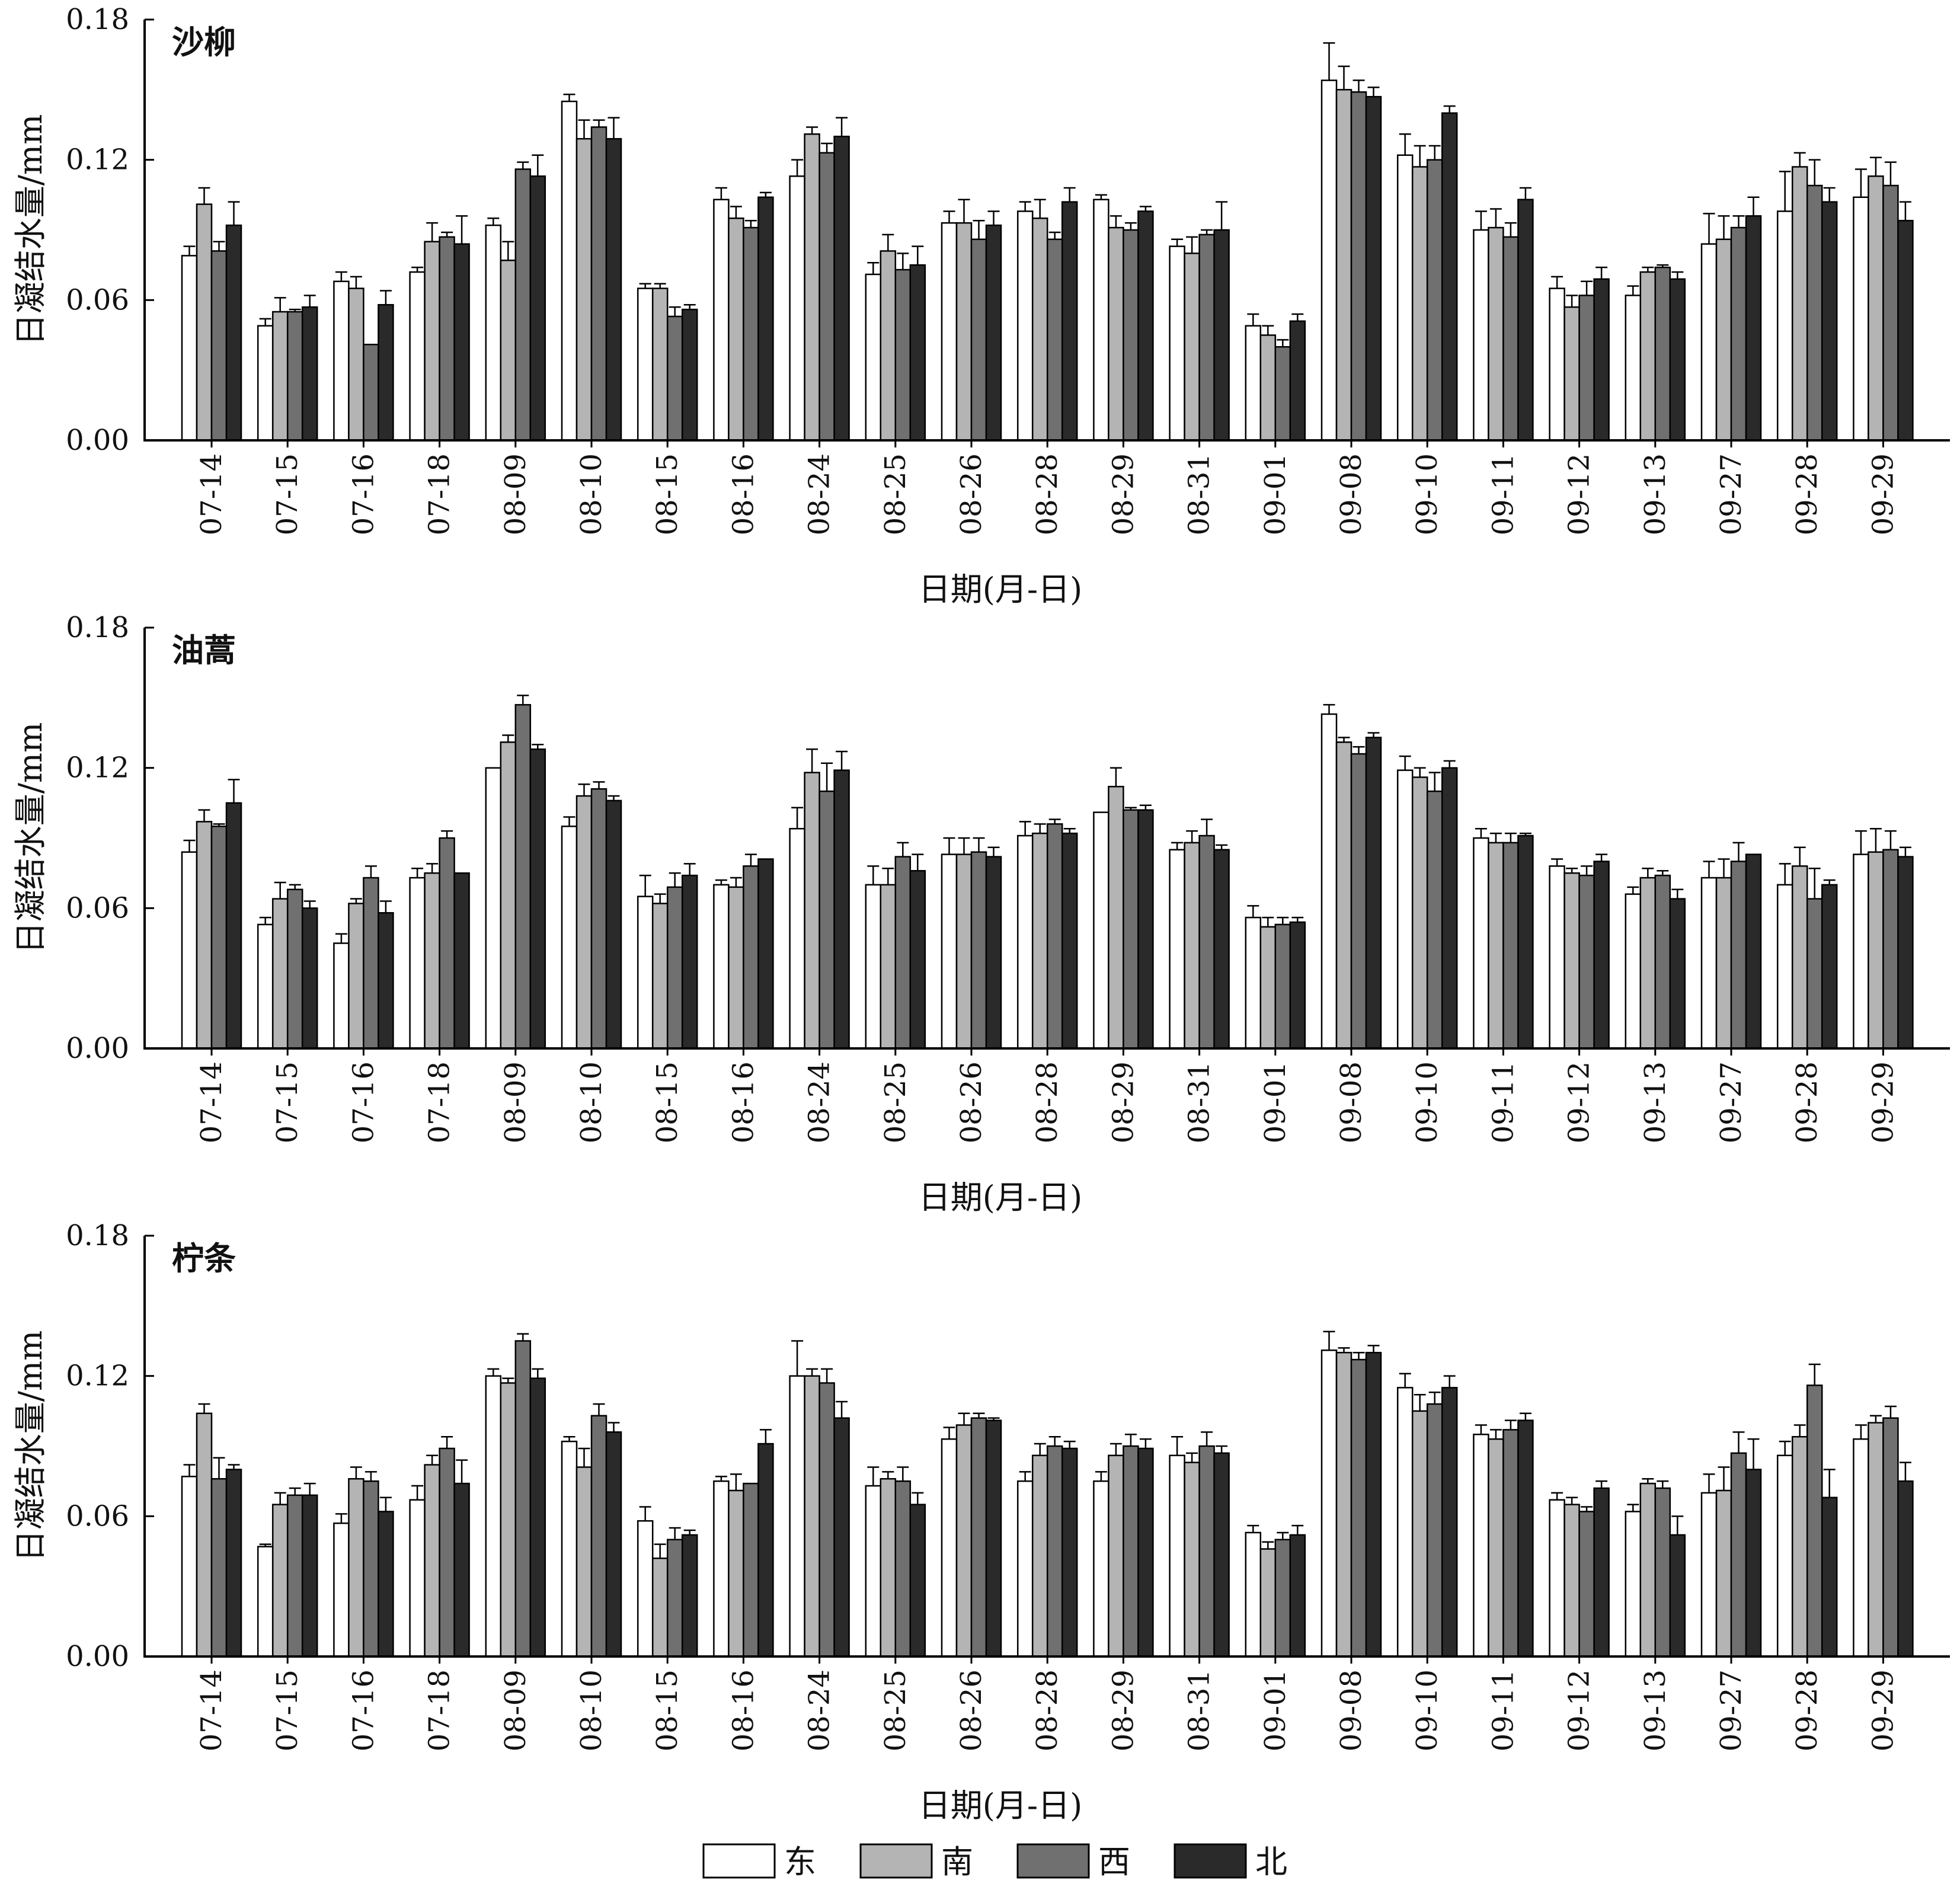  I want to click on bar-07-16-西, so click(371, 393).